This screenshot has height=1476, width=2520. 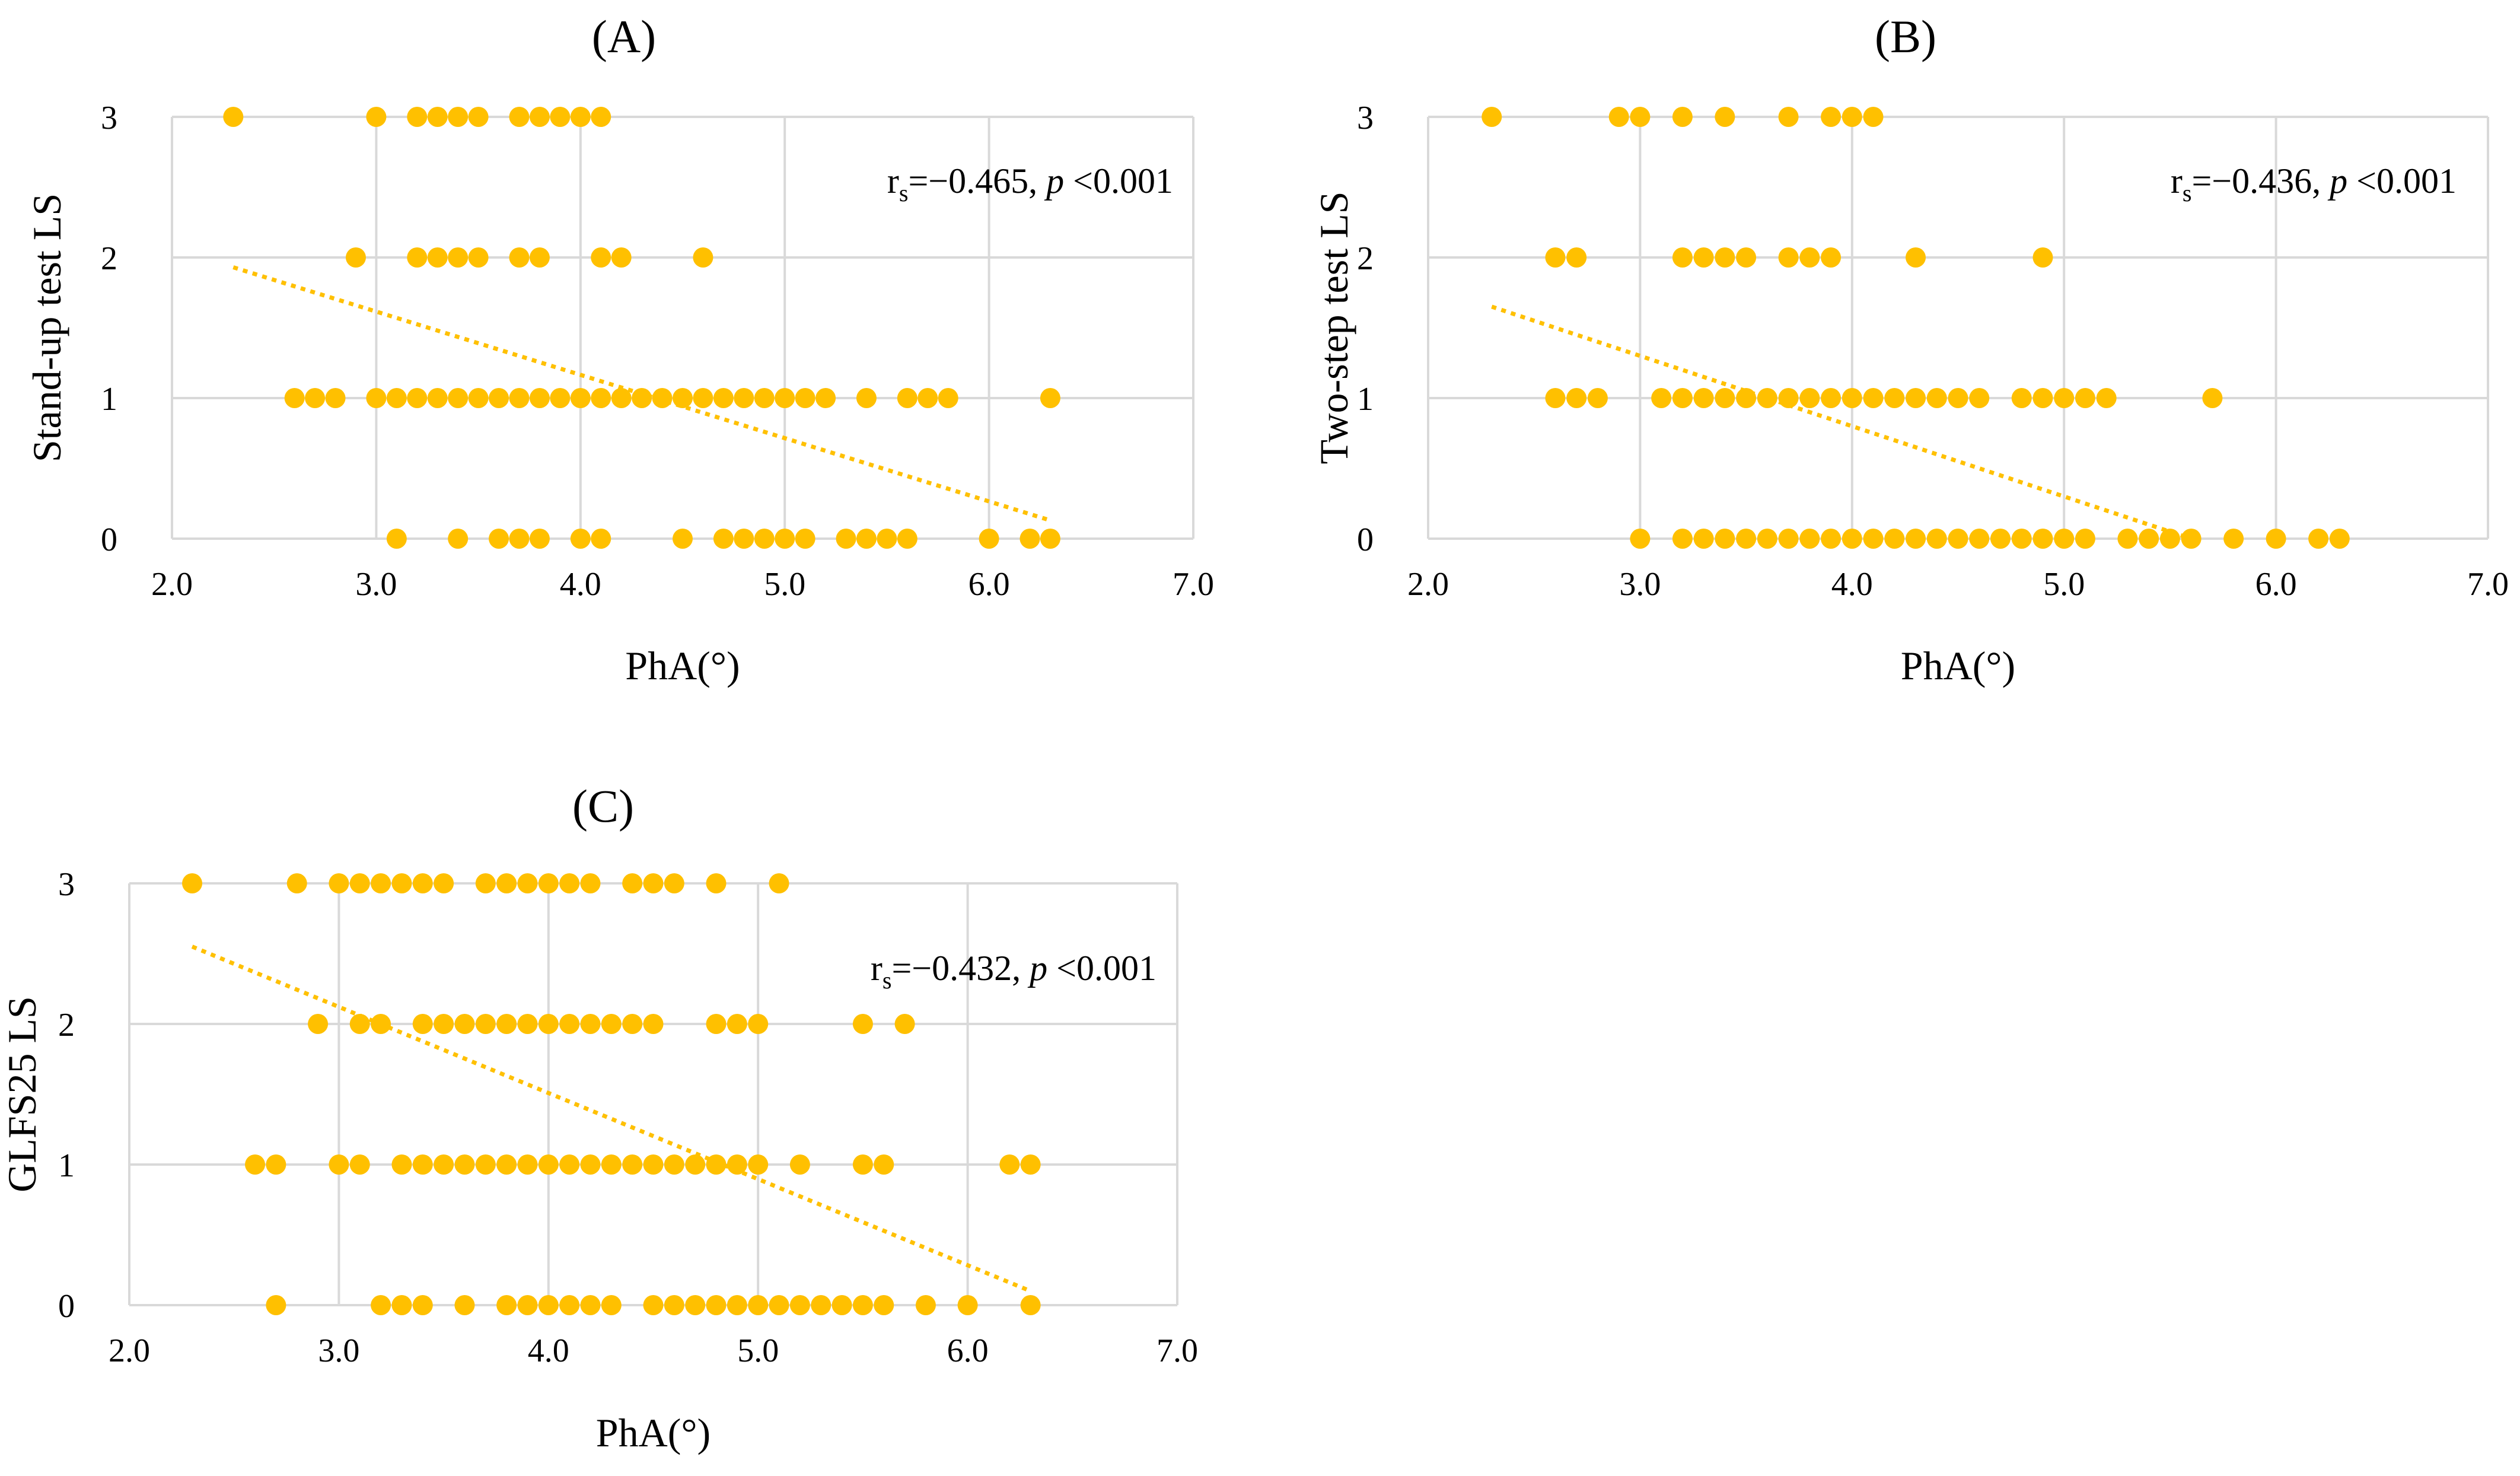 What do you see at coordinates (1841, 422) in the screenshot?
I see `trend-line` at bounding box center [1841, 422].